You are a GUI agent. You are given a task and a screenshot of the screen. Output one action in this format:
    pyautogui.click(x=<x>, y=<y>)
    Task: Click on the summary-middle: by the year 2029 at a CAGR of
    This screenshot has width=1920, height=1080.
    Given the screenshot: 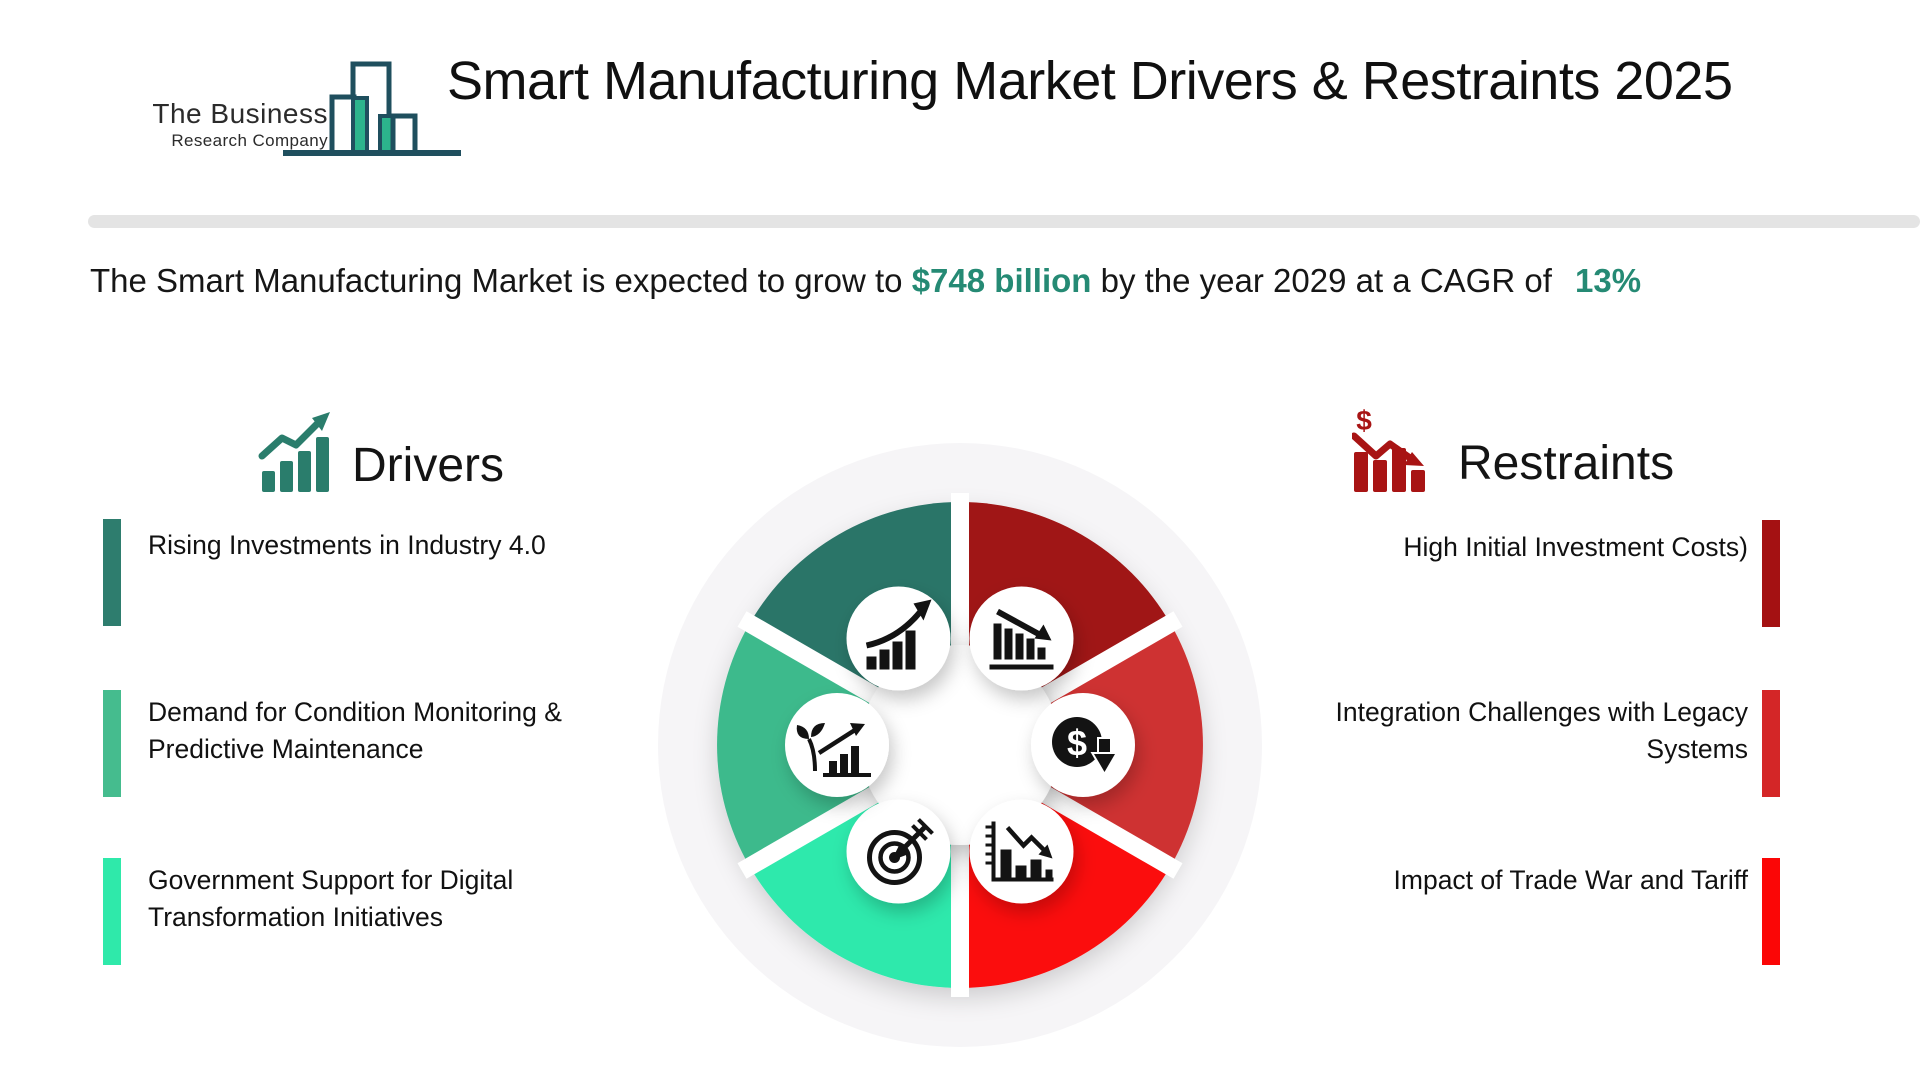 What is the action you would take?
    pyautogui.click(x=1326, y=280)
    